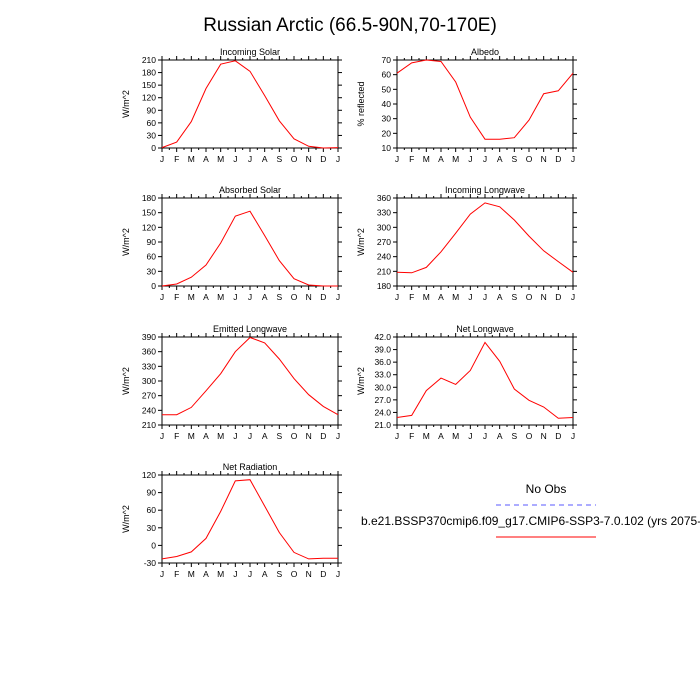  I want to click on y-tick-label: 0, so click(153, 148).